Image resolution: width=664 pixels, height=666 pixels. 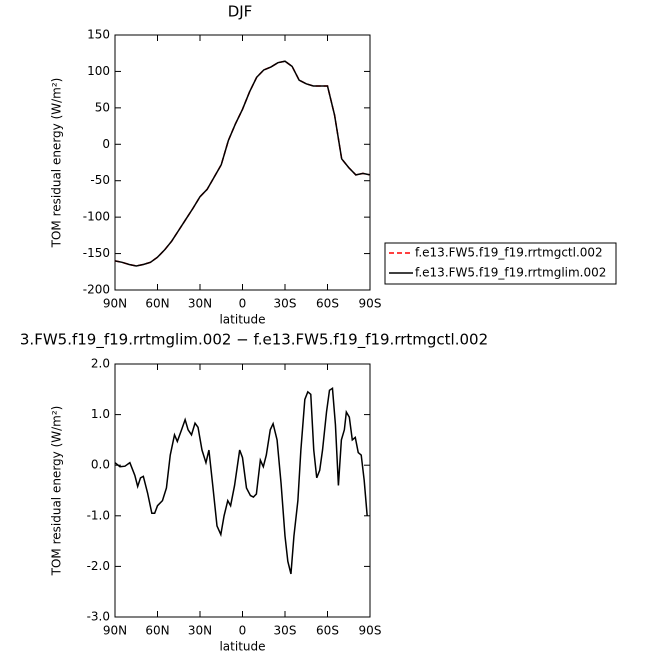 I want to click on y-tick-label: 50, so click(x=102, y=107).